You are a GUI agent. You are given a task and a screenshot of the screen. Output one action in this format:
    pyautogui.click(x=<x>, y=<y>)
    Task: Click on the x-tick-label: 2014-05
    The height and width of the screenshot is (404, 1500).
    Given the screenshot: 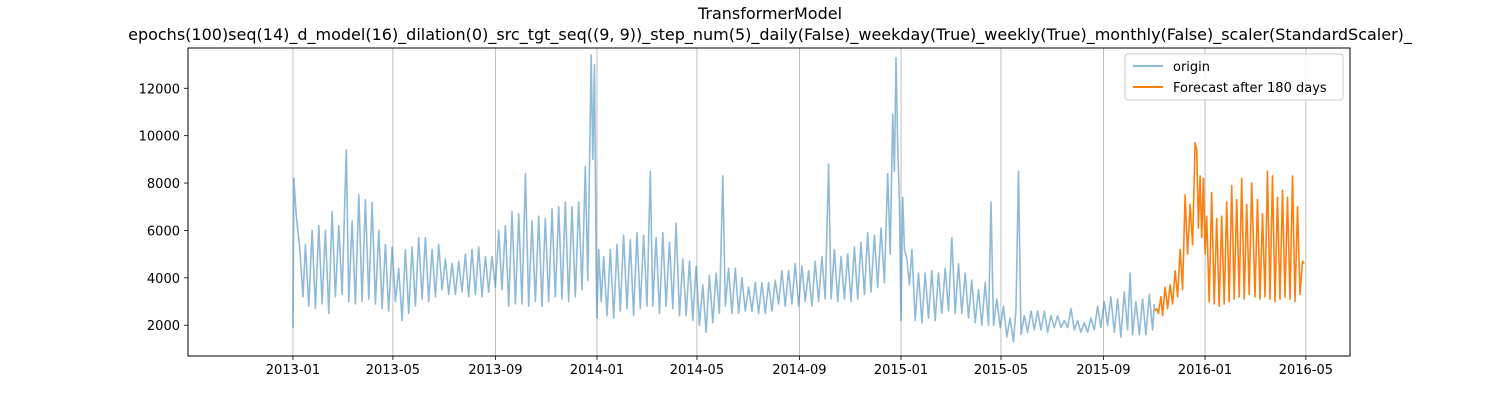 What is the action you would take?
    pyautogui.click(x=697, y=370)
    